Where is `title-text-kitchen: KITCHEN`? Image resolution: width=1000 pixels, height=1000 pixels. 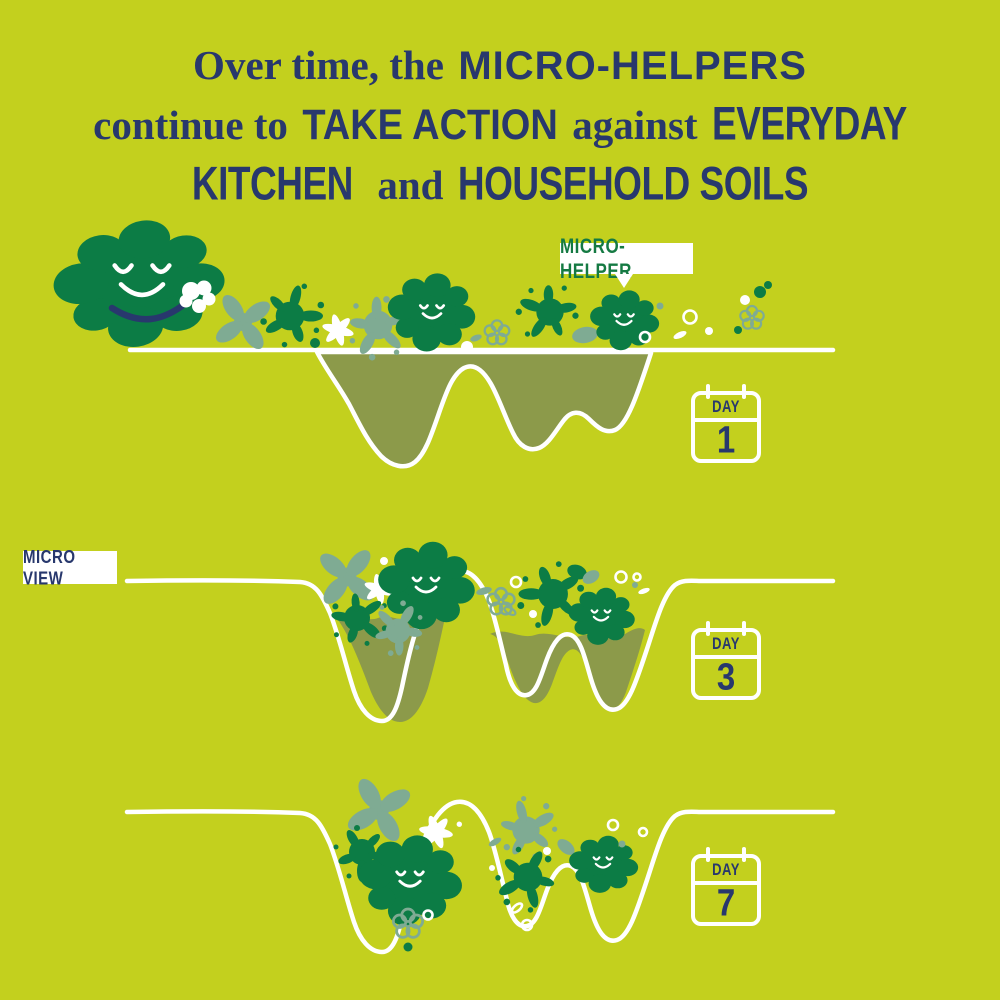
title-text-kitchen: KITCHEN is located at coordinates (272, 183).